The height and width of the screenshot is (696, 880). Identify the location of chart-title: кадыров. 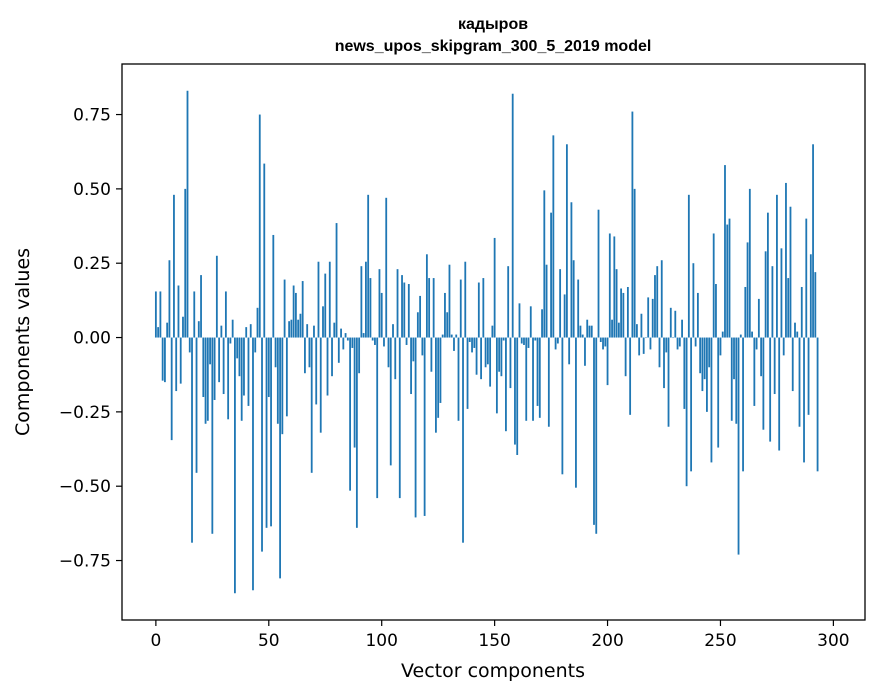
(493, 24).